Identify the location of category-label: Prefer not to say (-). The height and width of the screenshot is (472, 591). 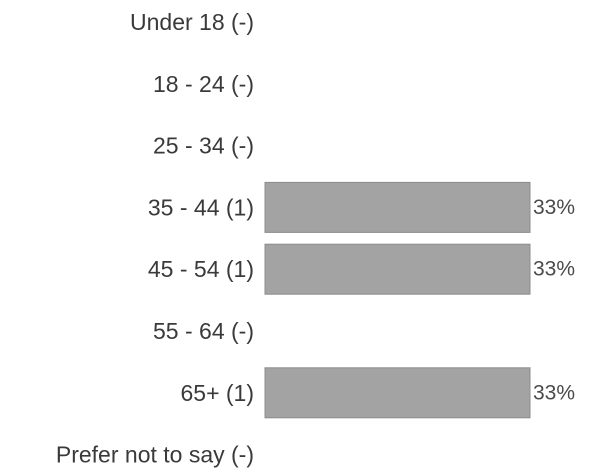
(155, 455).